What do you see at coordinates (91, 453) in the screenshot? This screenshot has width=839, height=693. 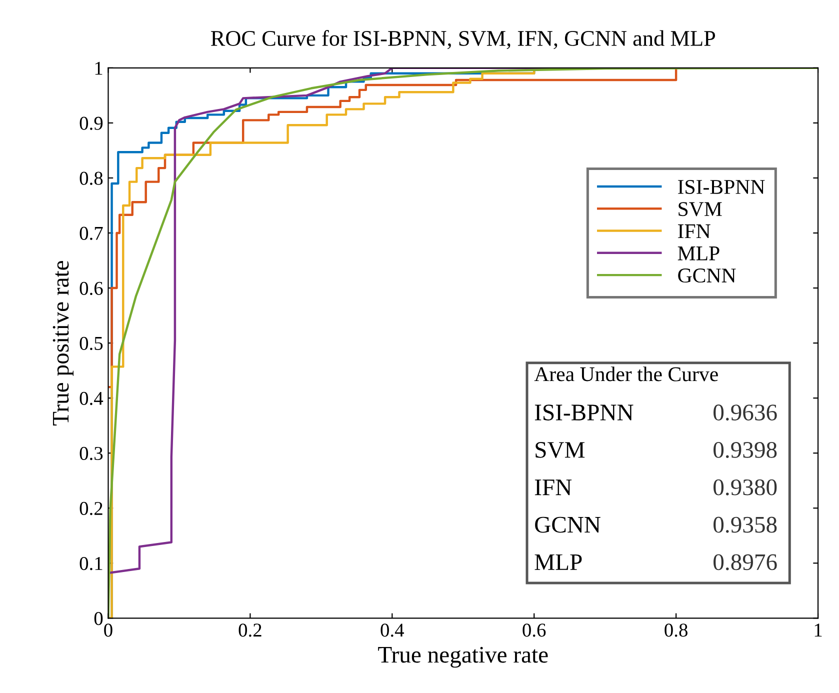 I see `y-tick-label: 0.3` at bounding box center [91, 453].